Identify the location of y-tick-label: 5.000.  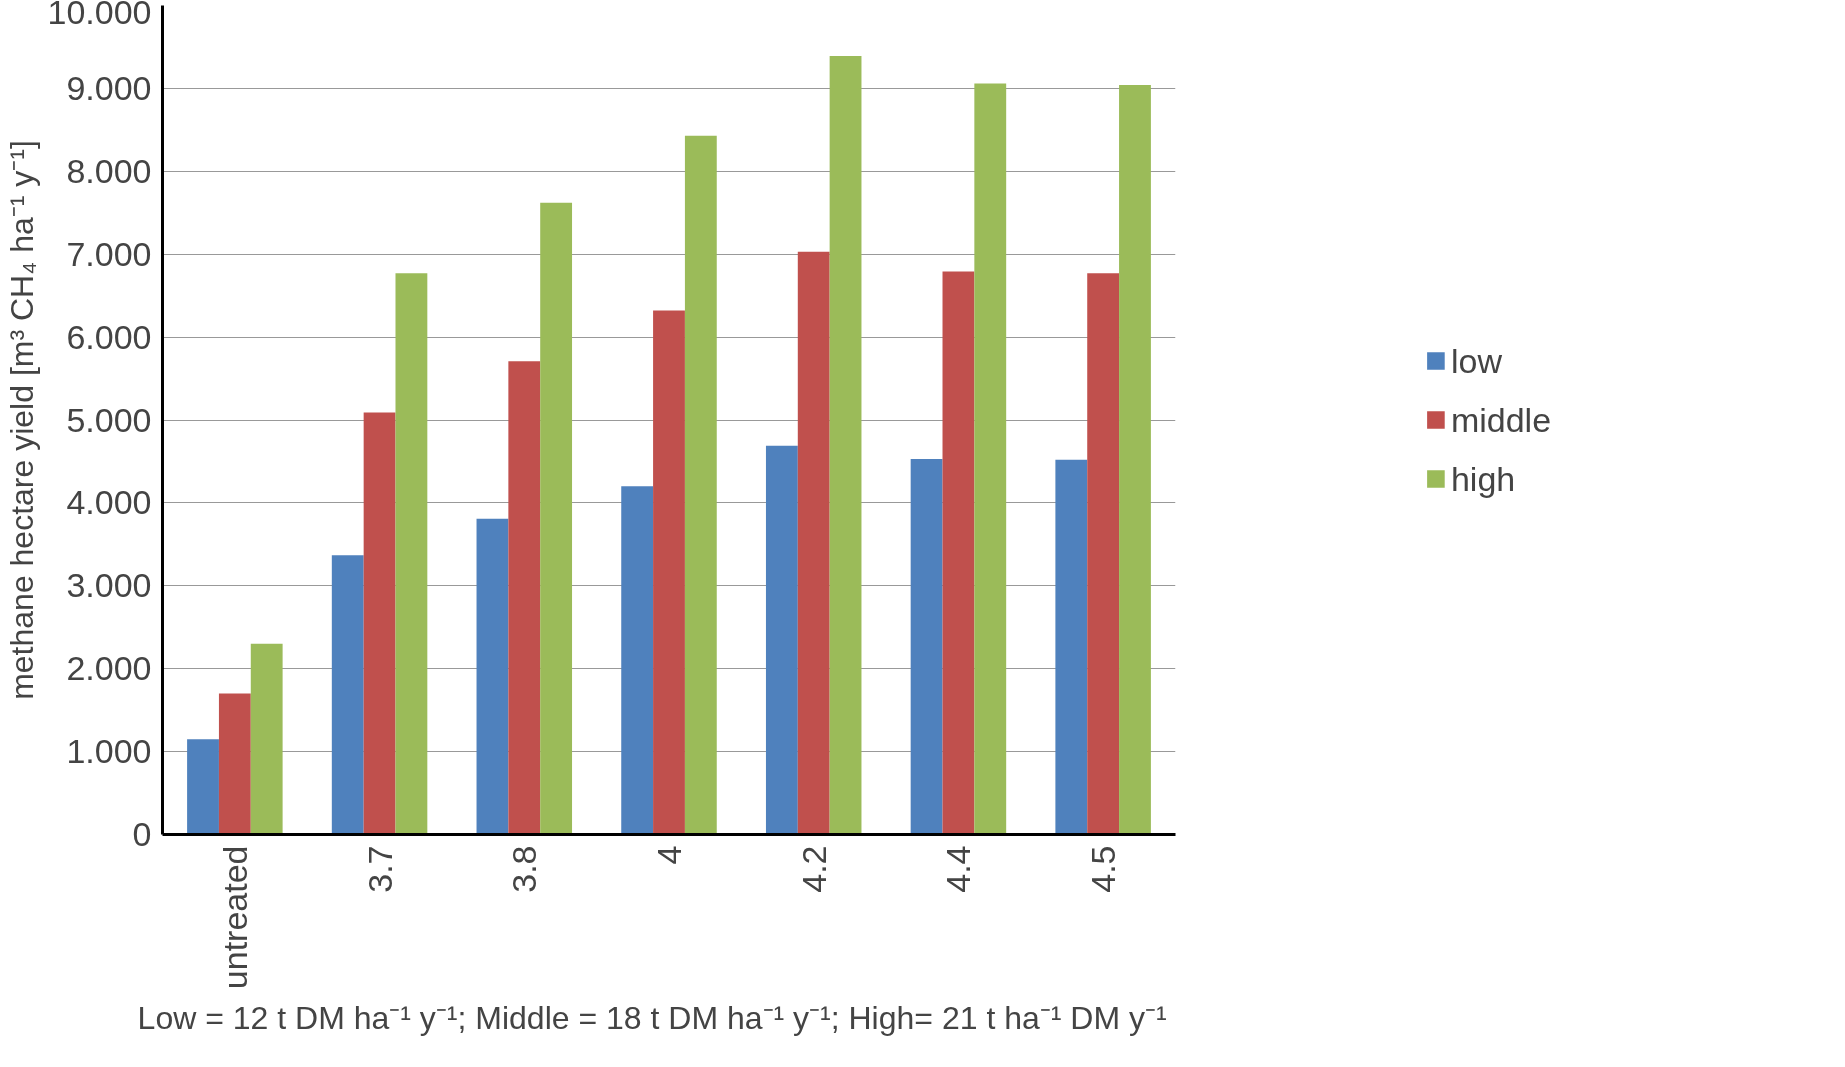
(109, 419).